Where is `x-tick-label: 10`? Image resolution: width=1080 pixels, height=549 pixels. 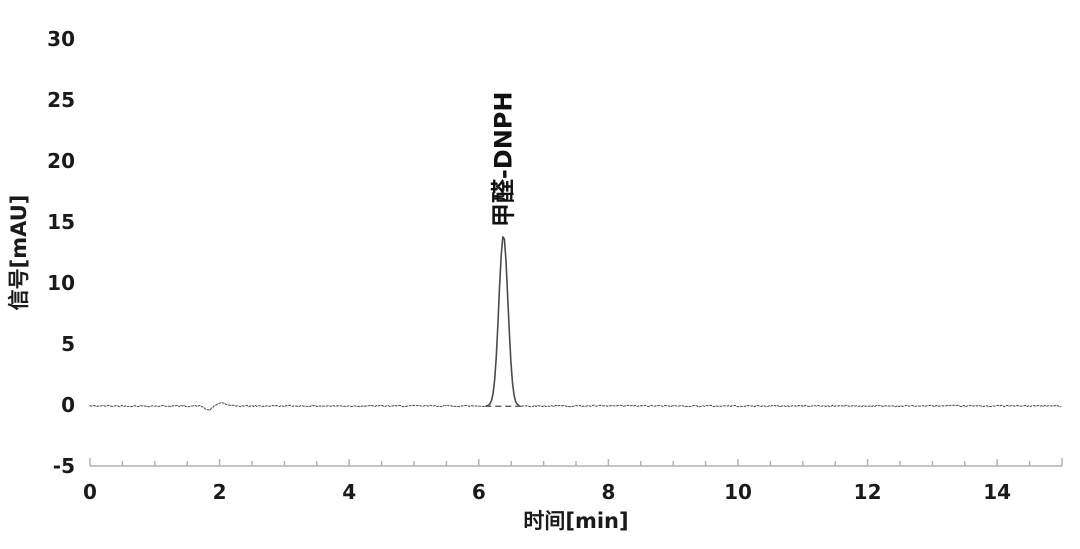
x-tick-label: 10 is located at coordinates (738, 492).